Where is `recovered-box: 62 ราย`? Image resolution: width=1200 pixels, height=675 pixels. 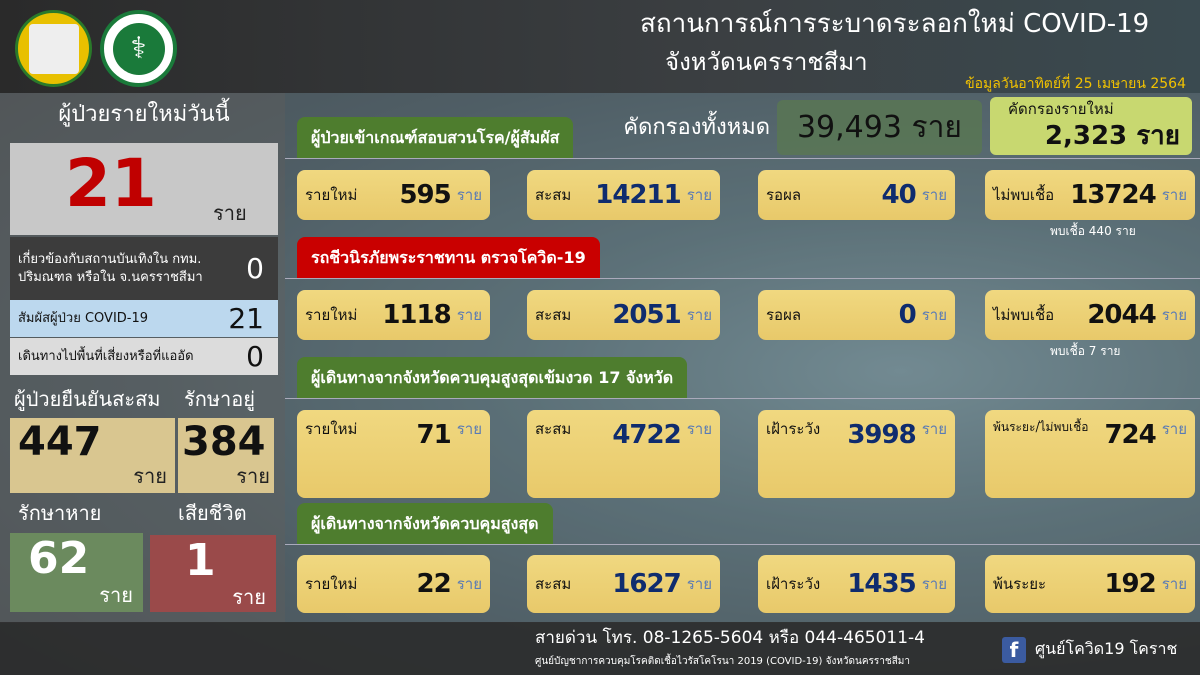
recovered-box: 62 ราย is located at coordinates (76, 572).